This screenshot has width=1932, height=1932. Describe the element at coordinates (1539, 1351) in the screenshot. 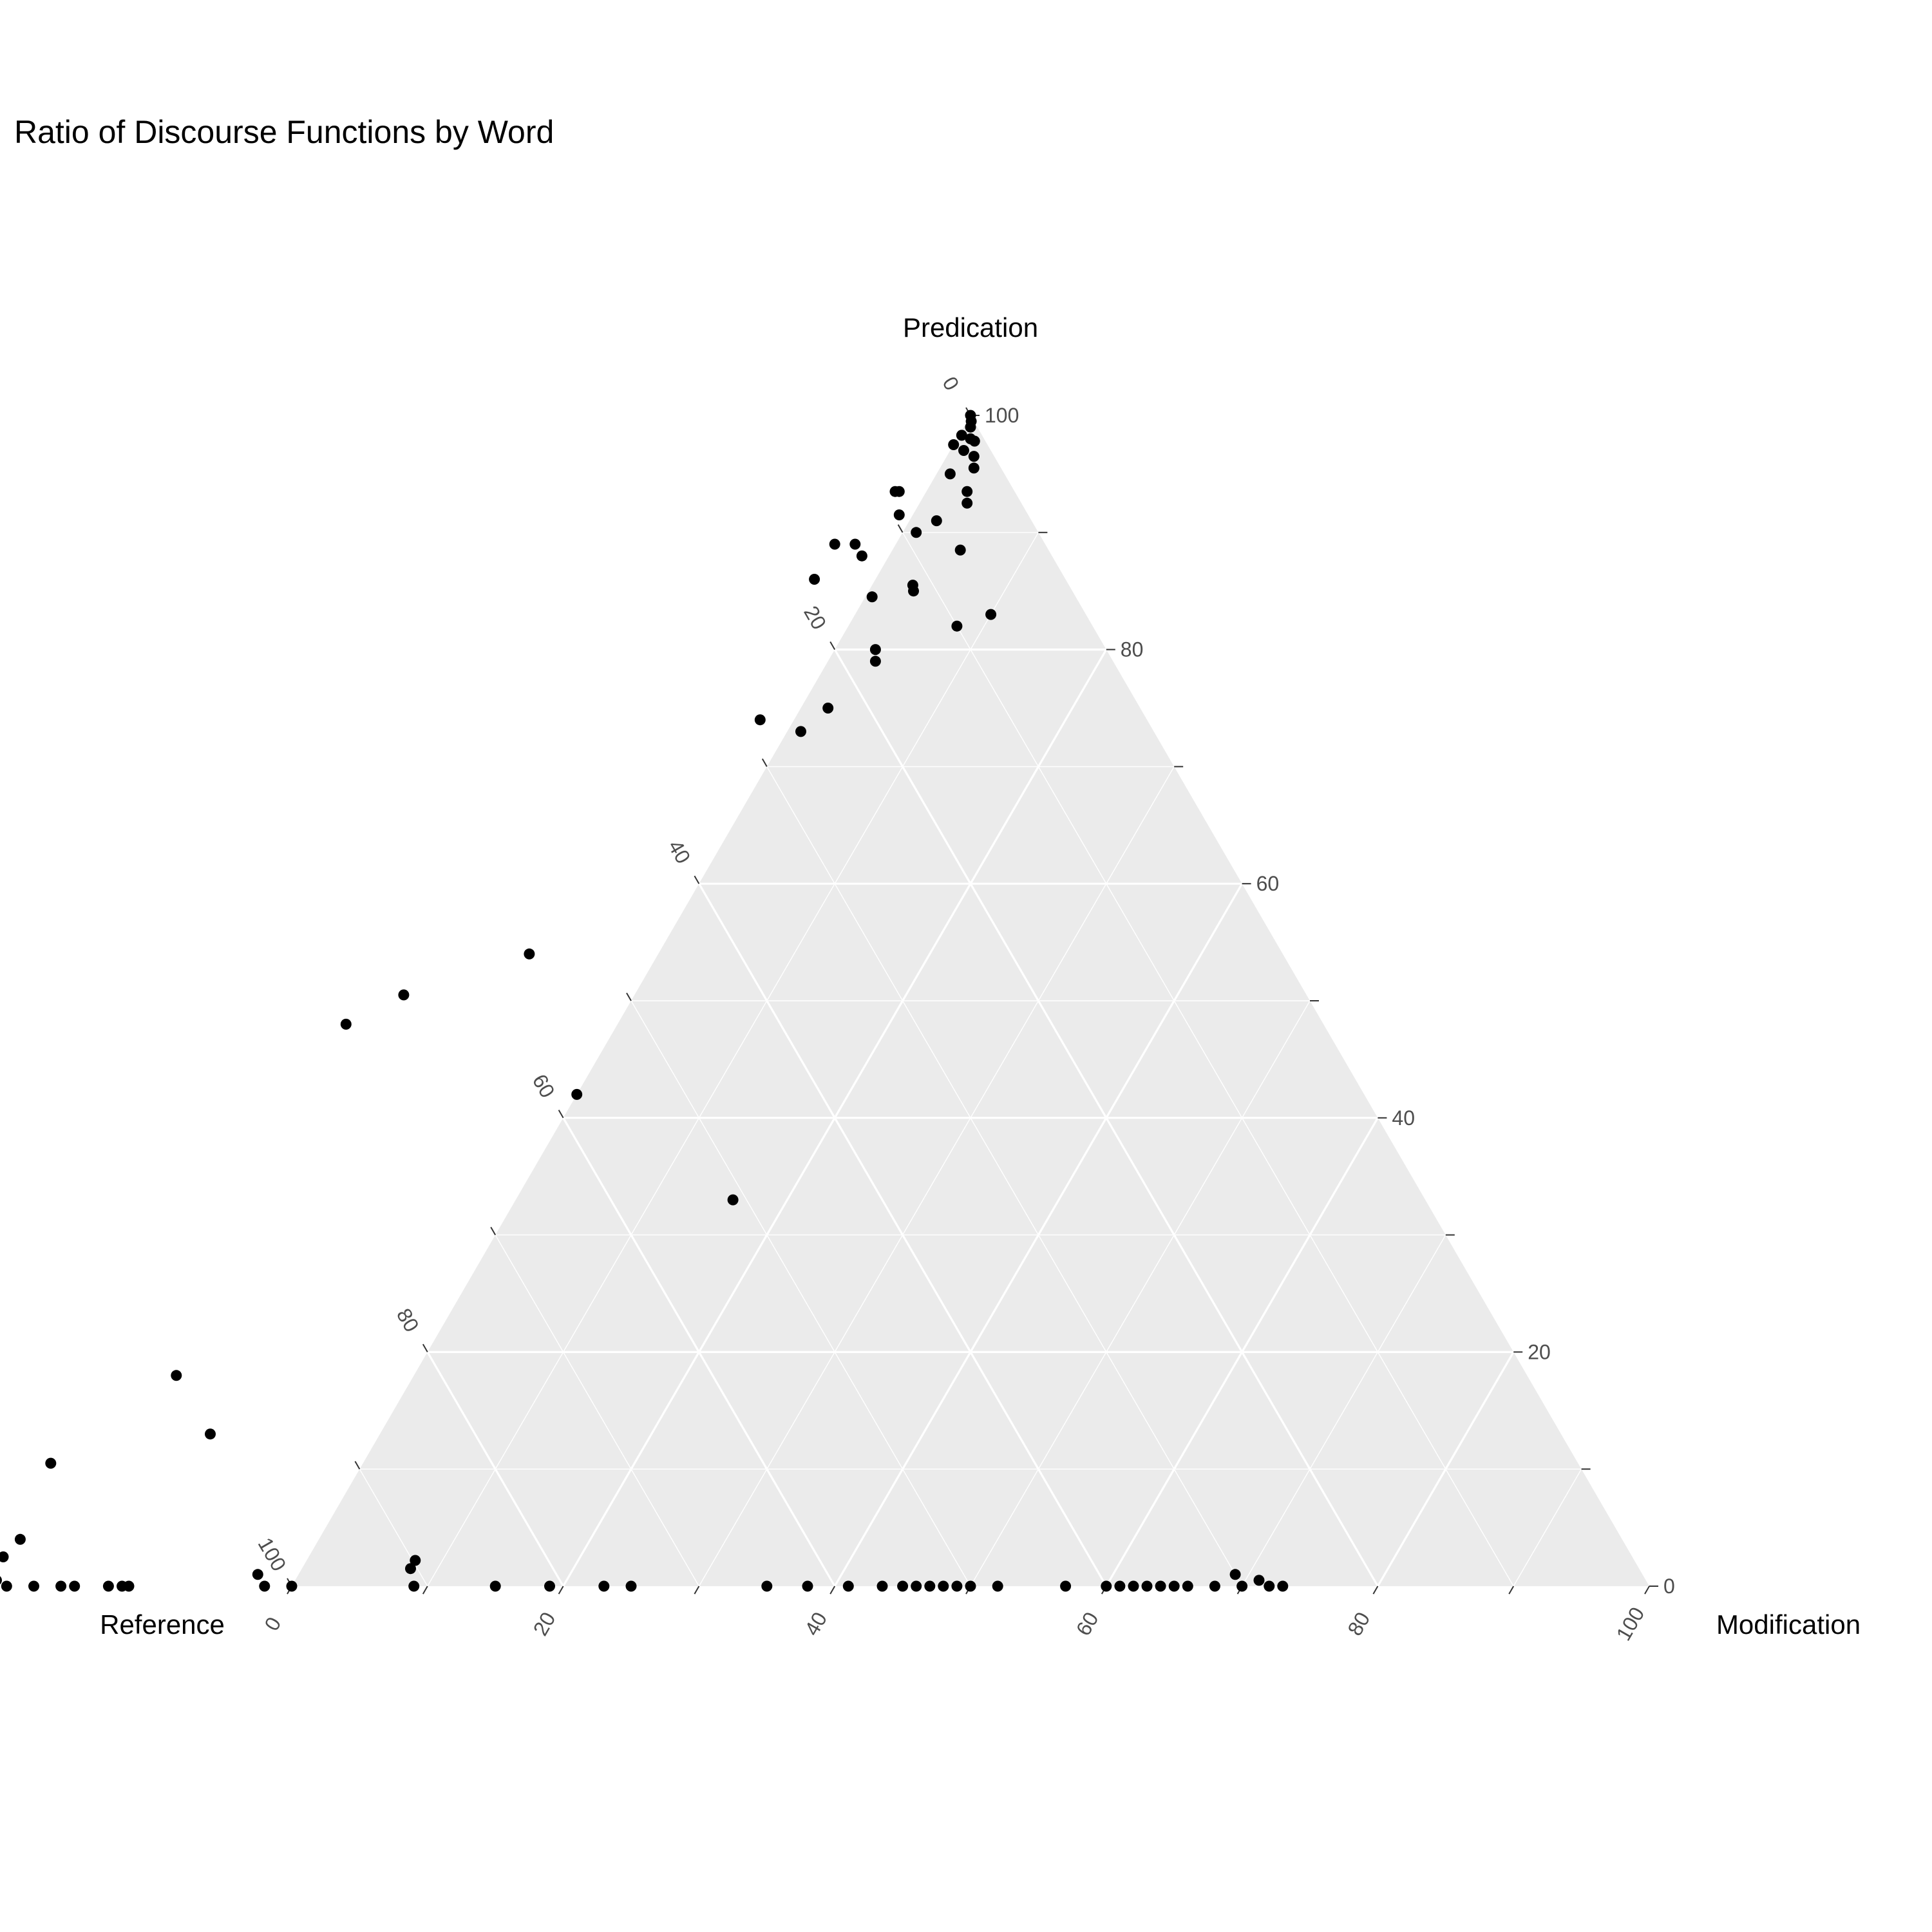

I see `tick-label-predication: 20` at that location.